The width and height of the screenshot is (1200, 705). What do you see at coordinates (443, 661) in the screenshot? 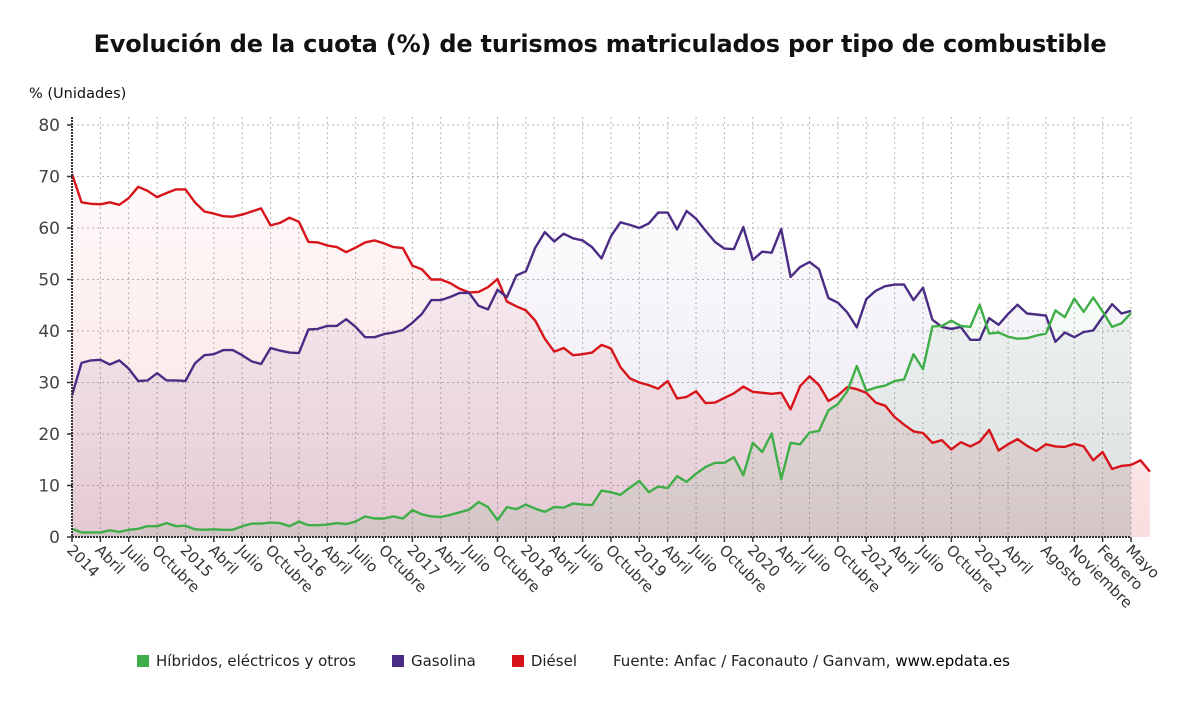
I see `legend-label-gasolina: Gasolina` at bounding box center [443, 661].